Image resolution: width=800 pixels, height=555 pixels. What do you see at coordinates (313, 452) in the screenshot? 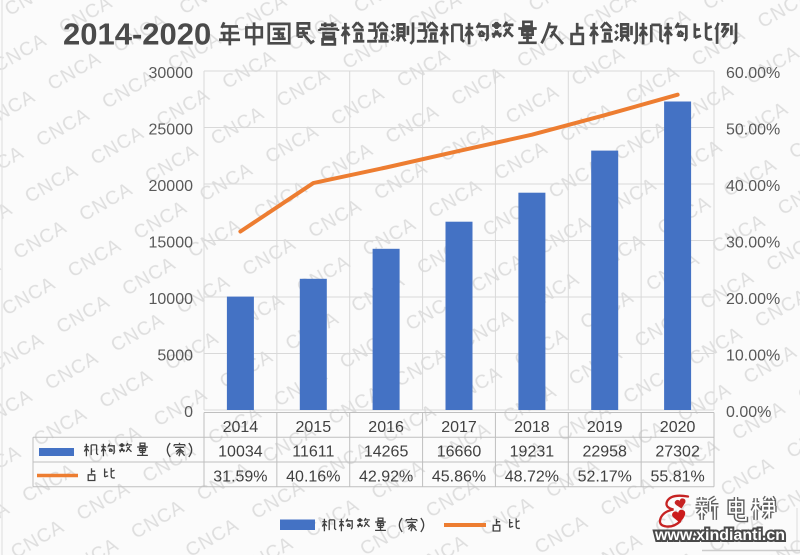
I see `svg-text: 11611` at bounding box center [313, 452].